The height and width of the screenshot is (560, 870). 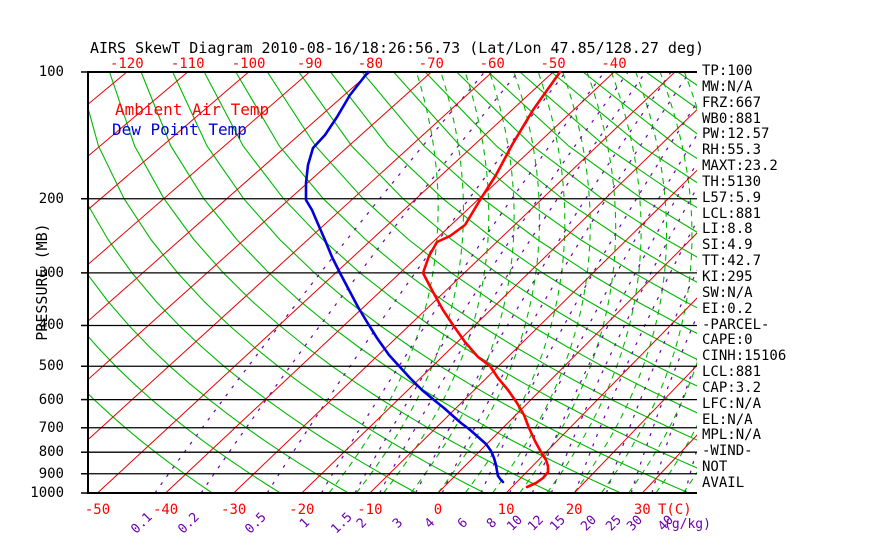 What do you see at coordinates (431, 64) in the screenshot?
I see `top-temp-tick-label: -70` at bounding box center [431, 64].